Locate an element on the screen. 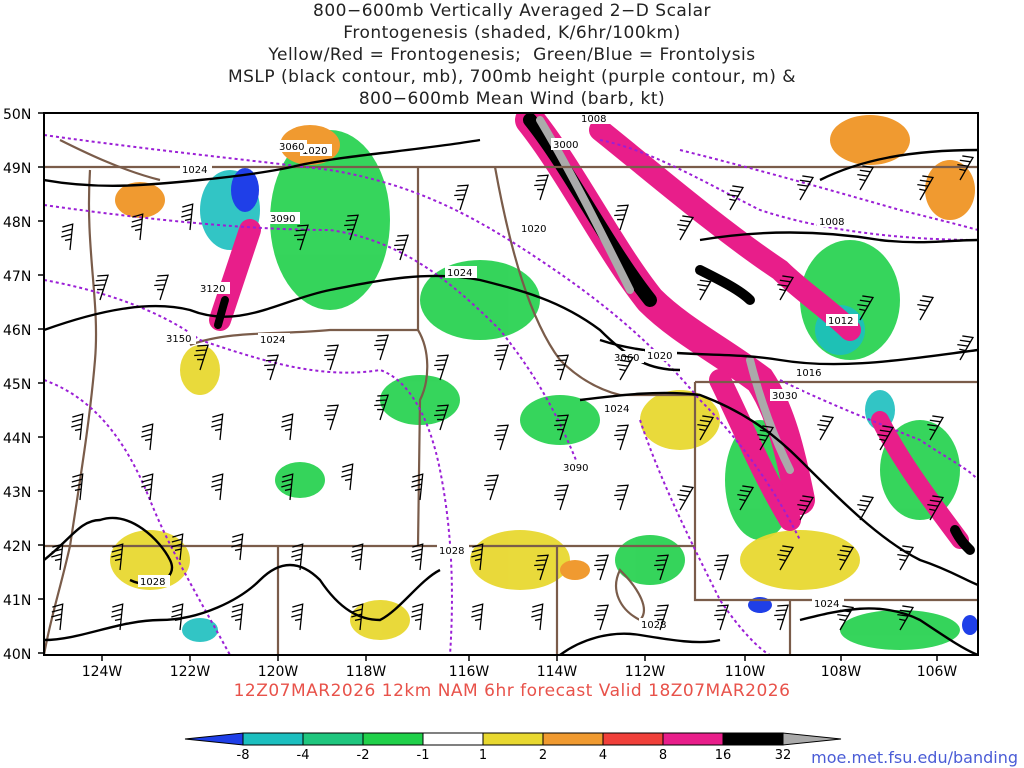  lat-label: 43N is located at coordinates (17, 493).